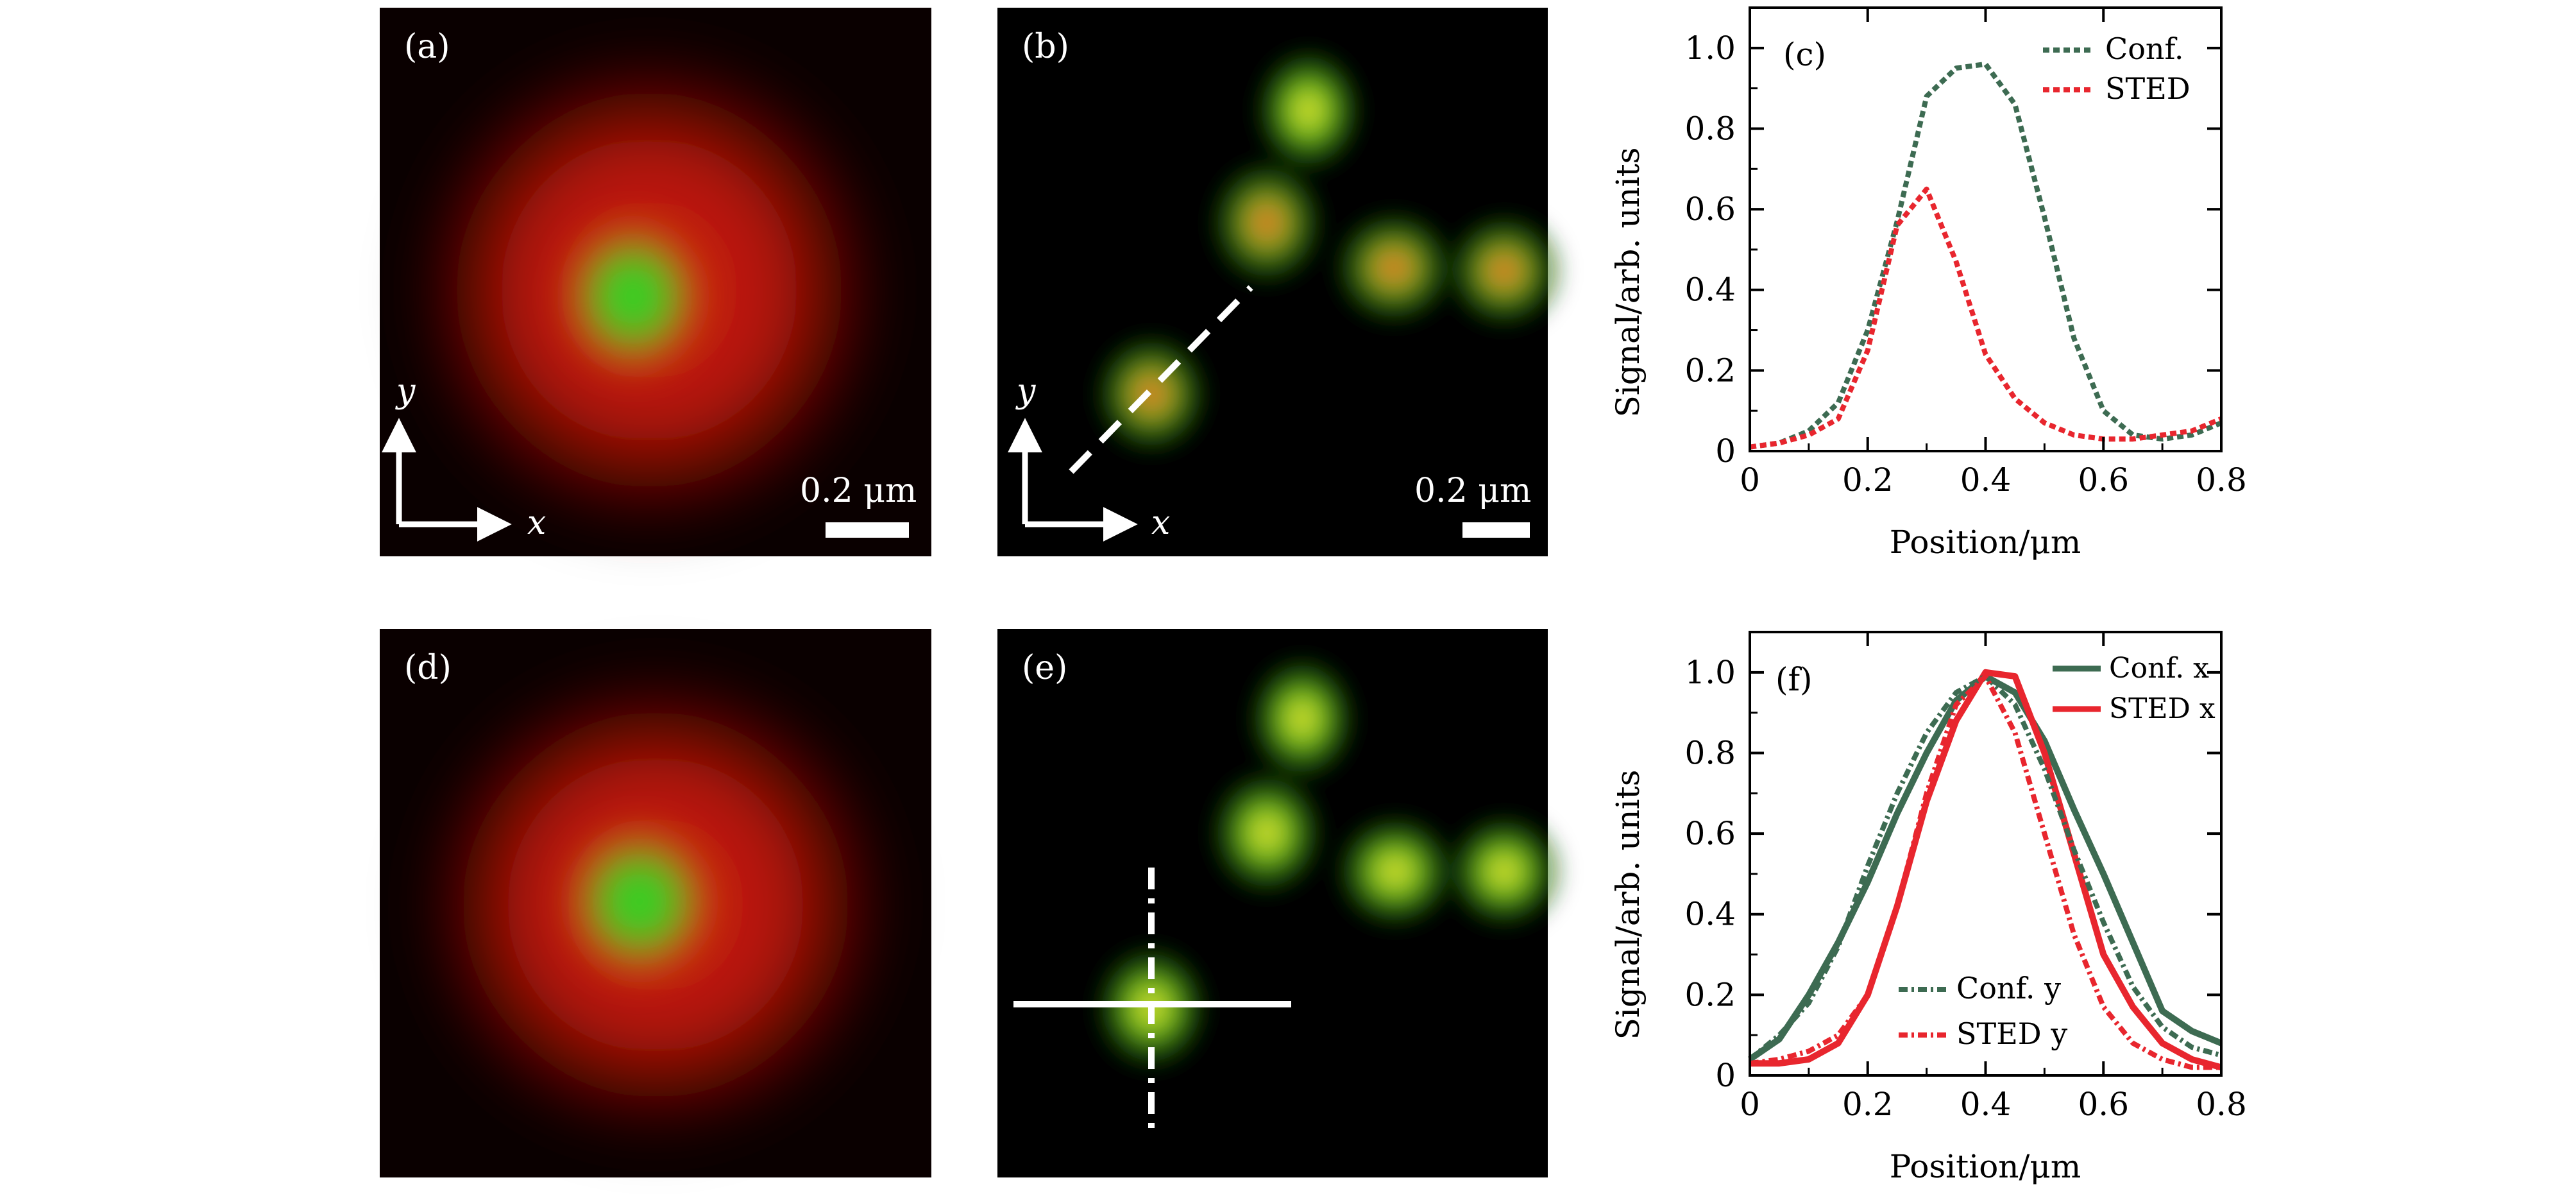 This screenshot has height=1198, width=2576. Describe the element at coordinates (2116, 68) in the screenshot. I see `chart-c-legend: Conf. STED` at that location.